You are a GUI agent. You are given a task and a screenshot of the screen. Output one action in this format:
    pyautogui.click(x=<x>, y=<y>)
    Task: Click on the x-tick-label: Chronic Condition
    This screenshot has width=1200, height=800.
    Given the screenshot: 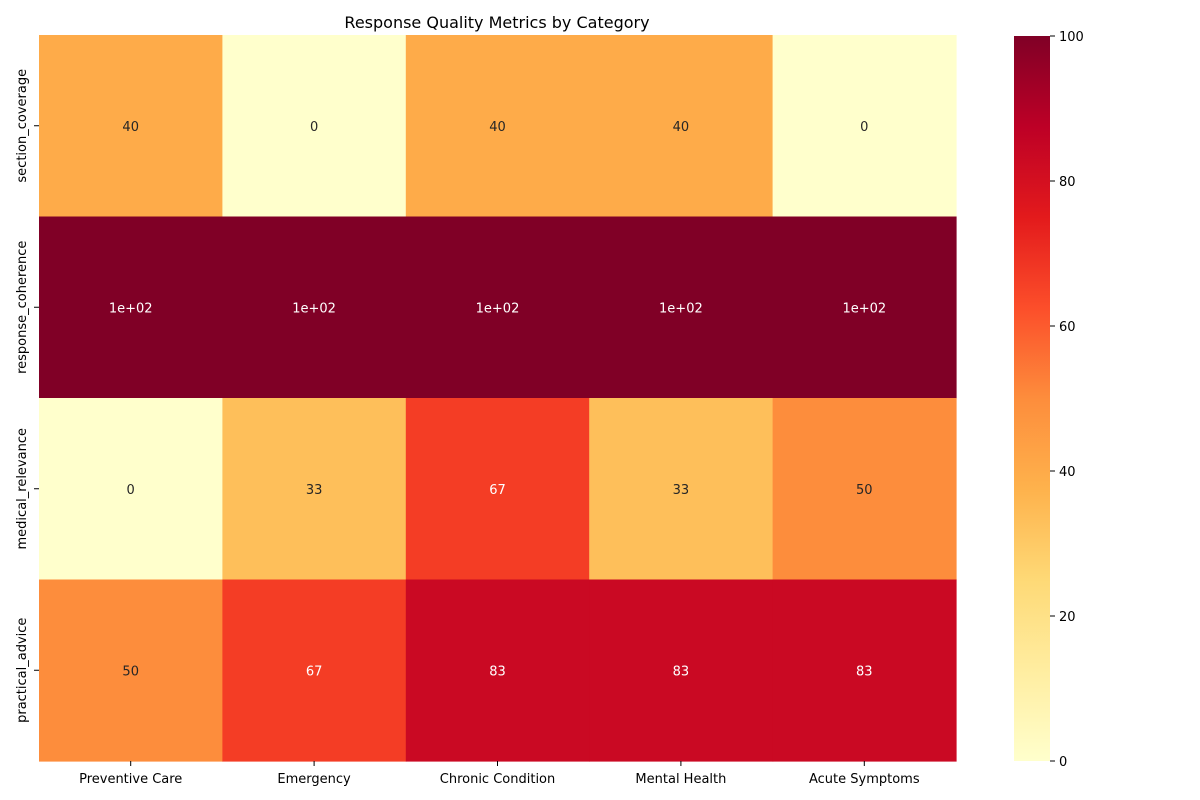 What is the action you would take?
    pyautogui.click(x=498, y=779)
    